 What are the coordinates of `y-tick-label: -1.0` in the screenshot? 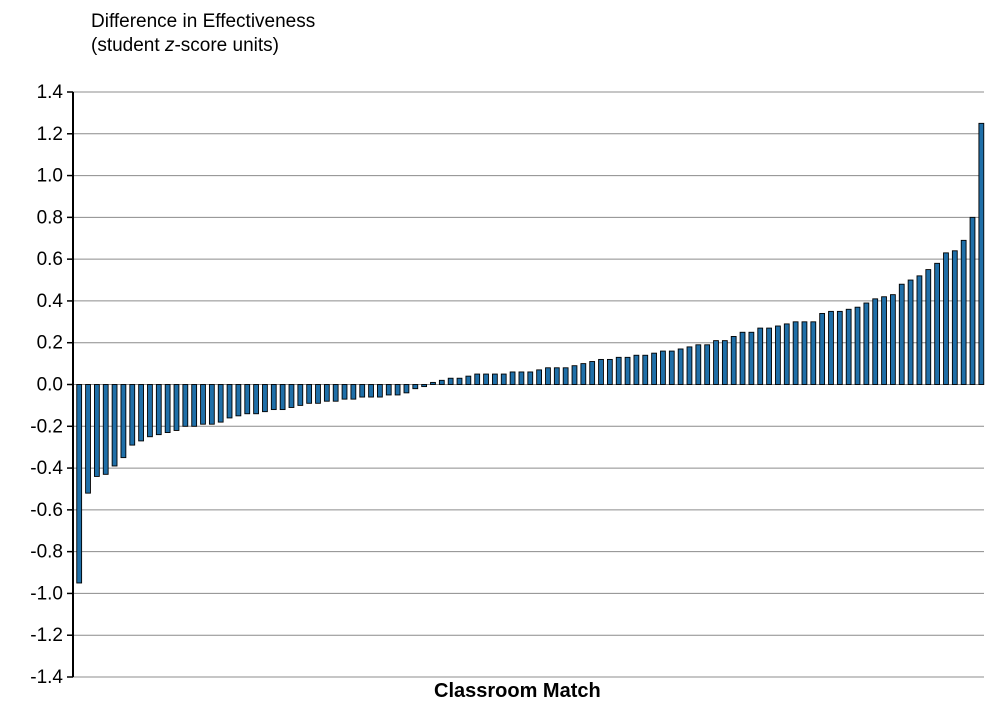 It's located at (46, 593).